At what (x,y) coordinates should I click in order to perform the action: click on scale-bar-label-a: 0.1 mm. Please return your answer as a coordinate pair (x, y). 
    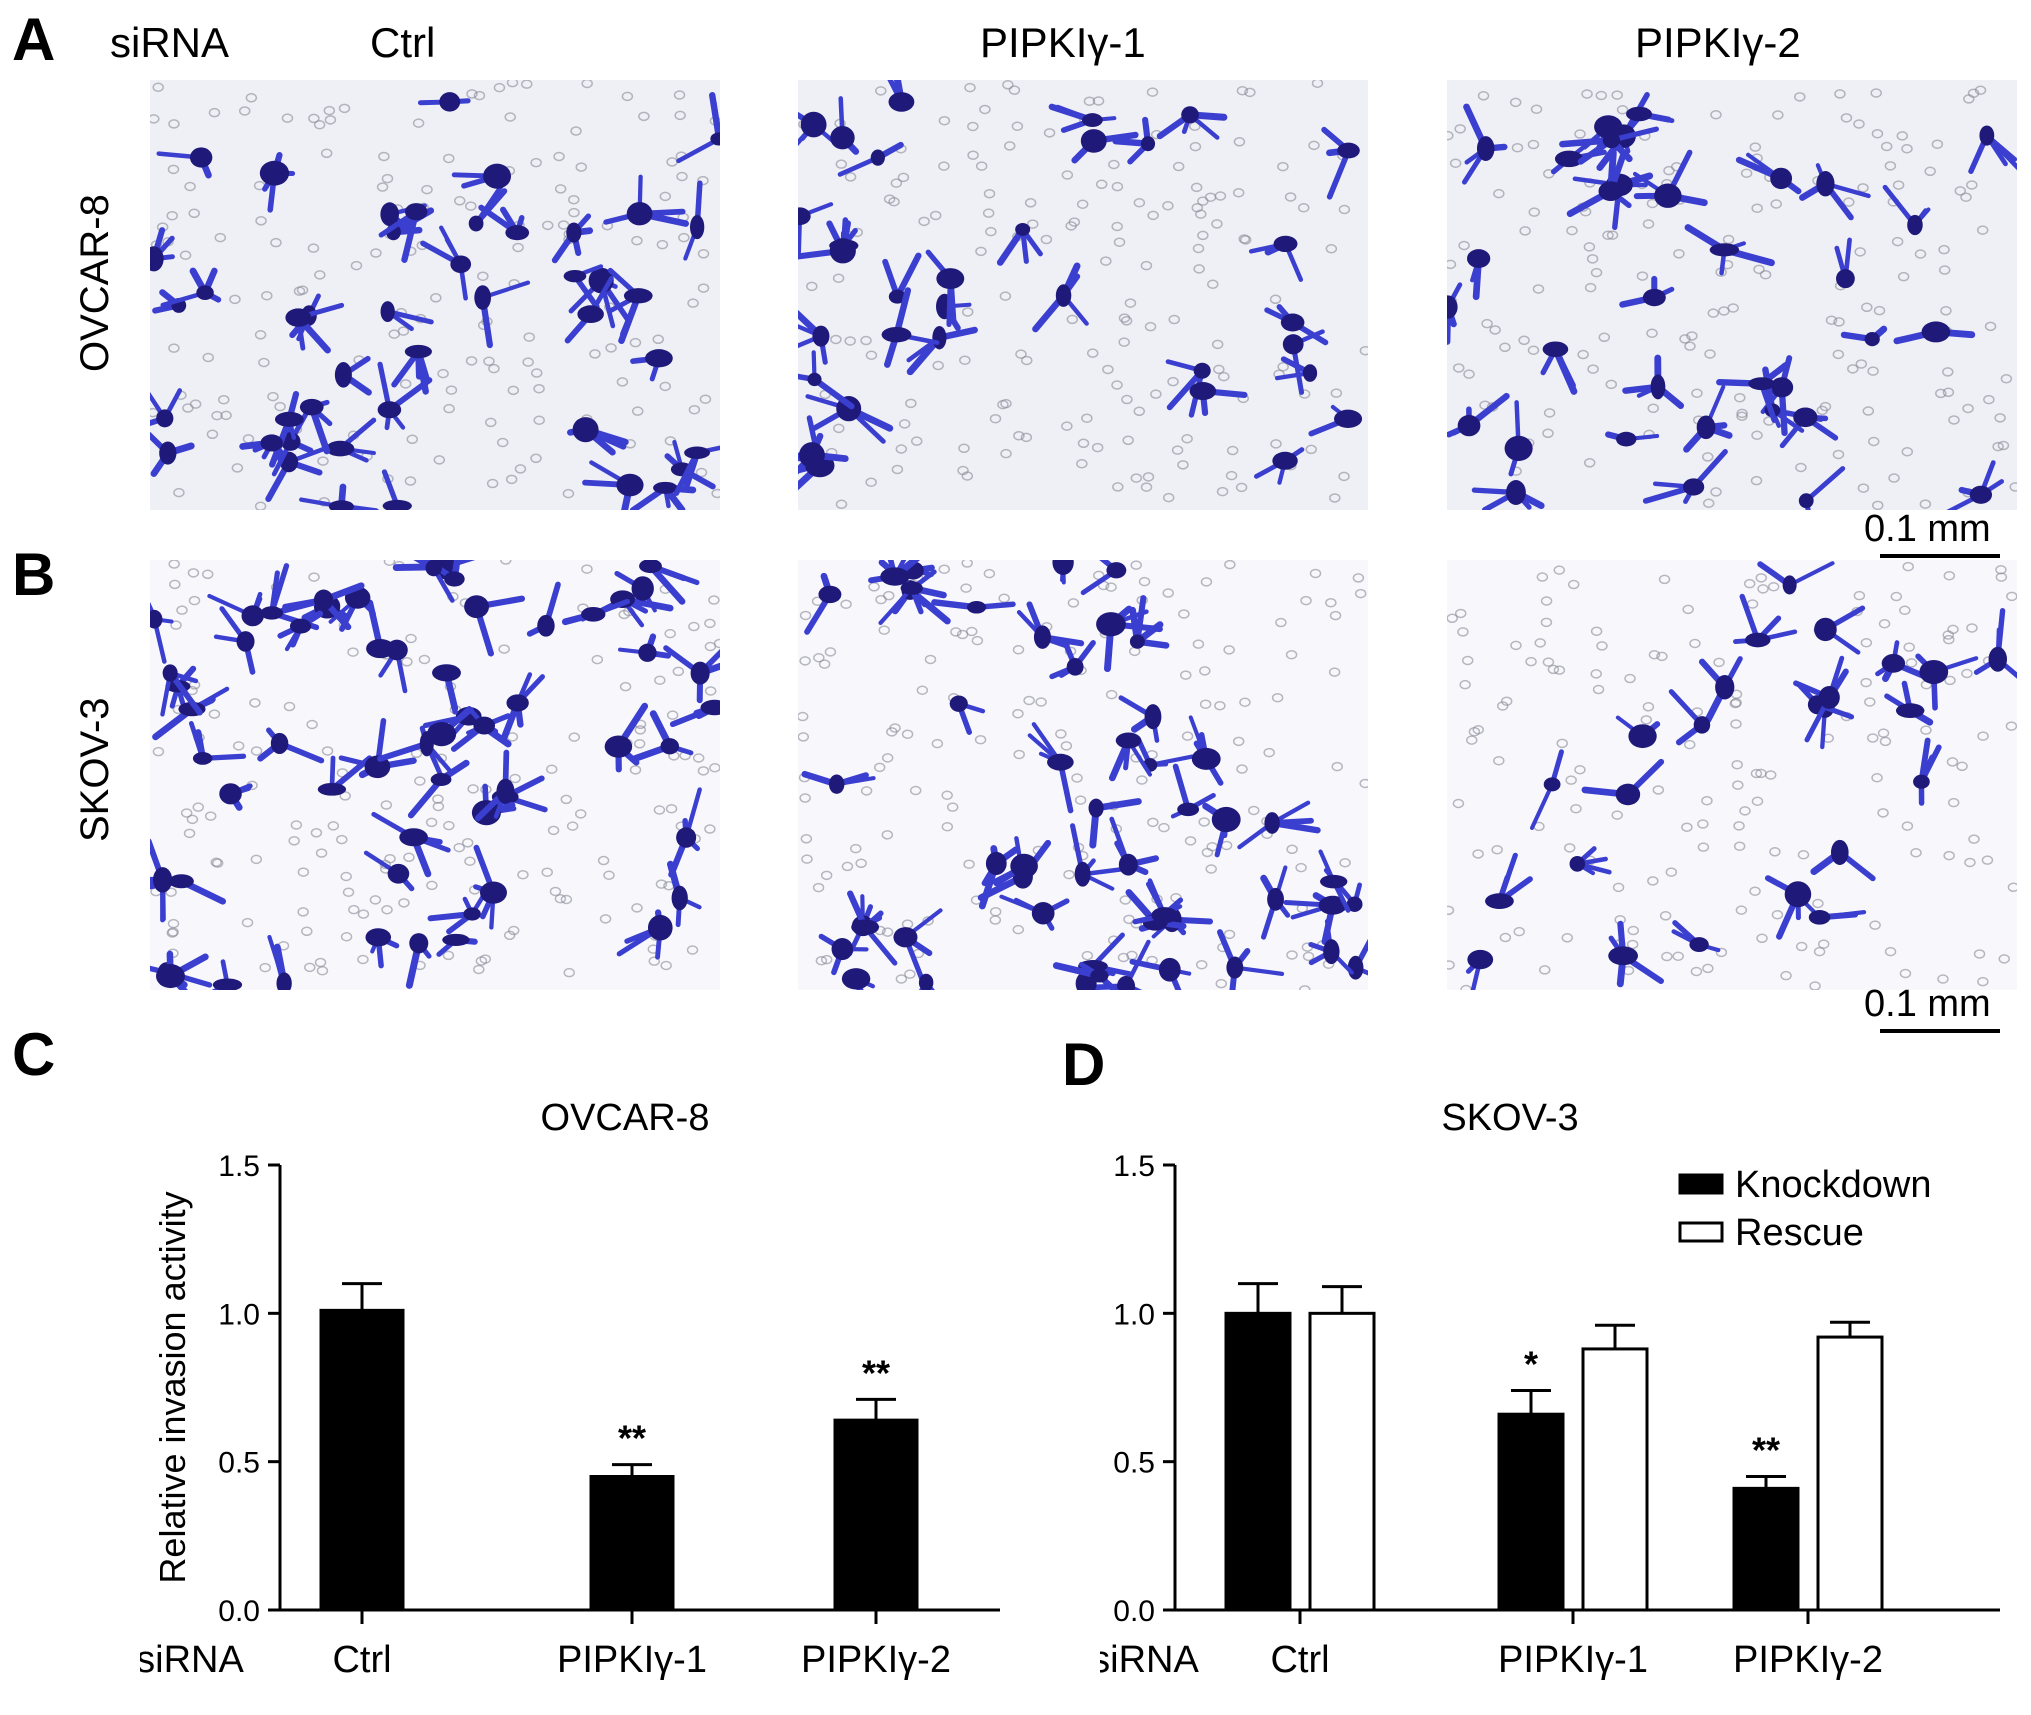
    Looking at the image, I should click on (1927, 529).